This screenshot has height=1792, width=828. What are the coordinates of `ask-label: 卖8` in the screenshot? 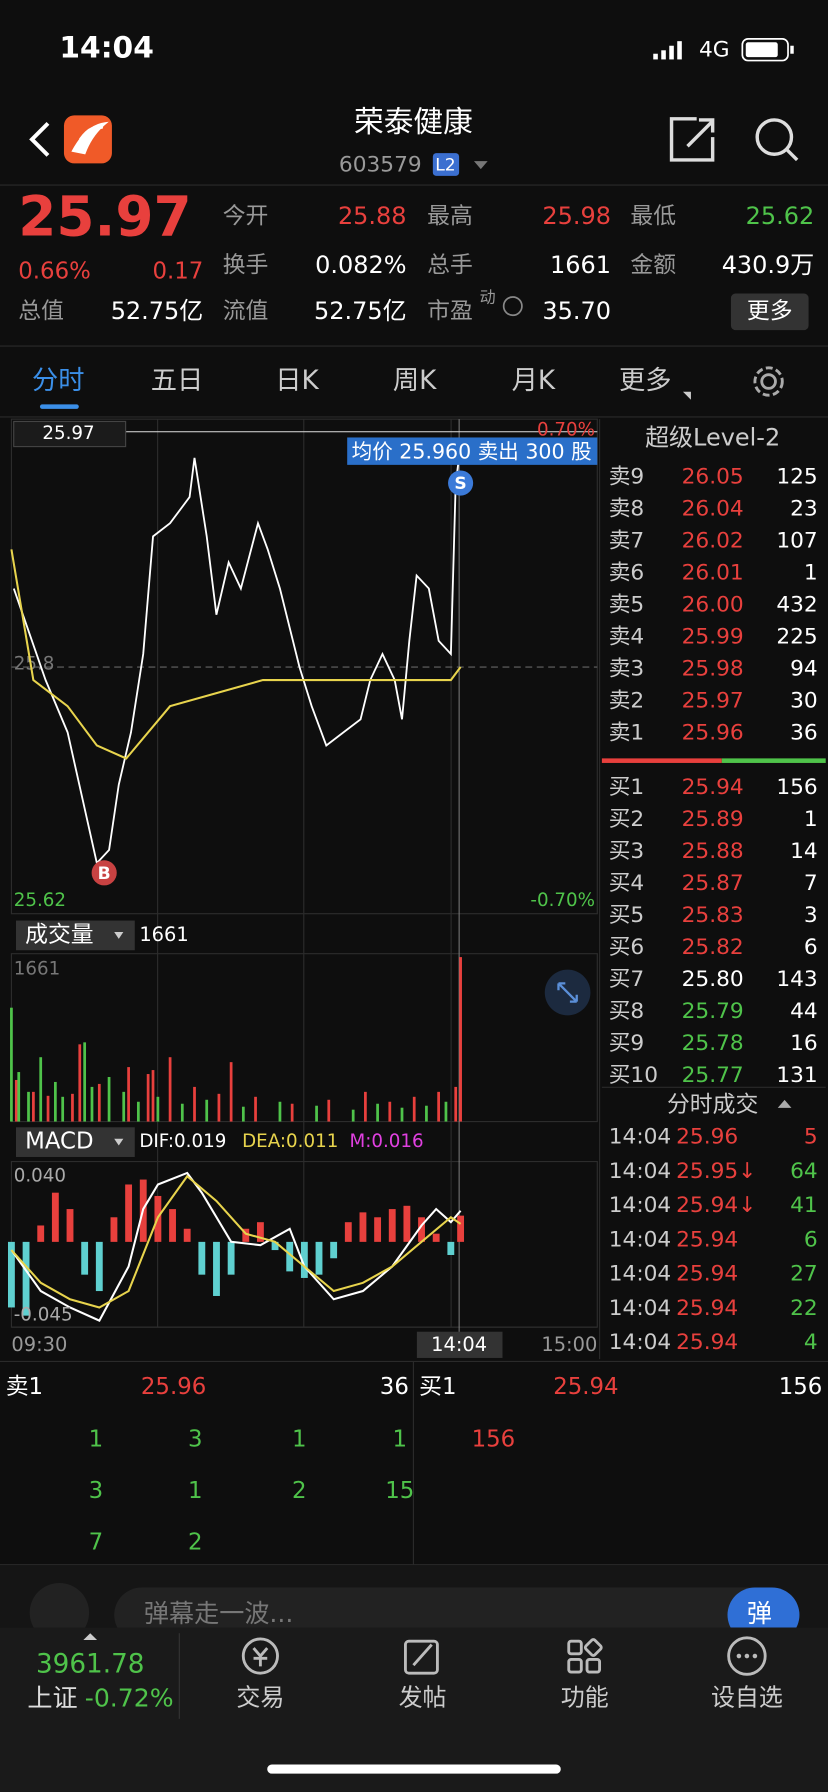 It's located at (626, 508).